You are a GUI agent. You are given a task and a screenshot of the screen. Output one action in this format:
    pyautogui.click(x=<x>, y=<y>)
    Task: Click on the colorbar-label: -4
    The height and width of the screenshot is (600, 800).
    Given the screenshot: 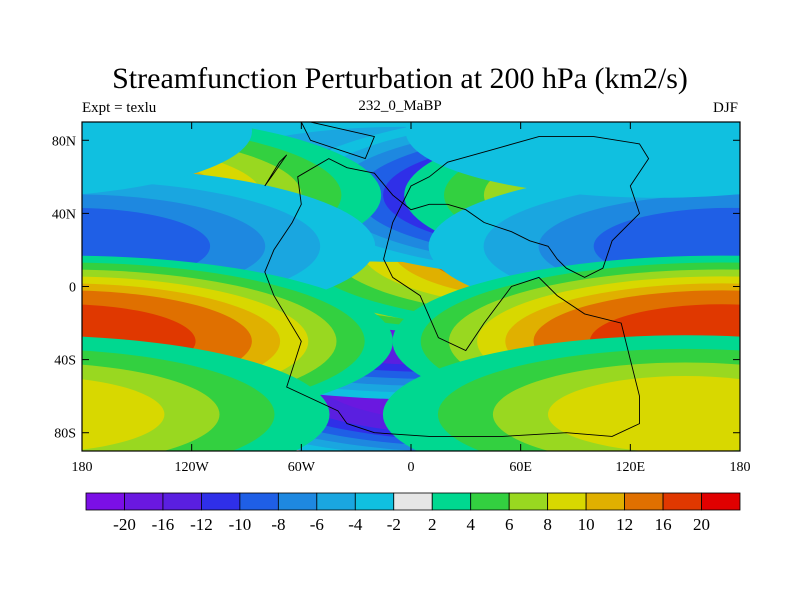 What is the action you would take?
    pyautogui.click(x=355, y=524)
    